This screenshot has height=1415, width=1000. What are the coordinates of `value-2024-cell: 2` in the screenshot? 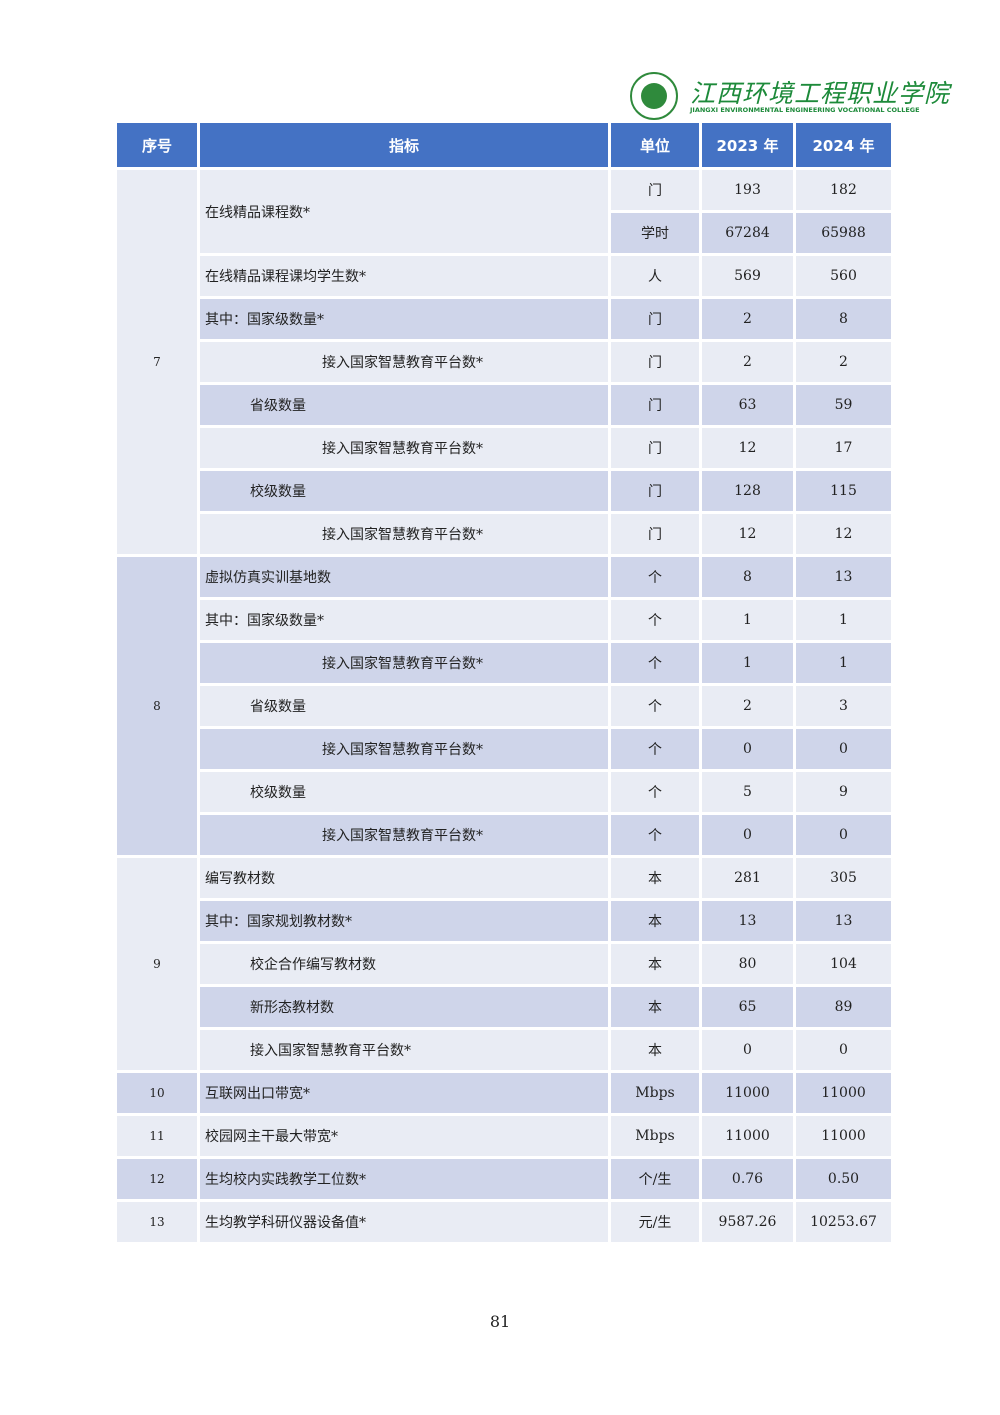 It's located at (843, 362).